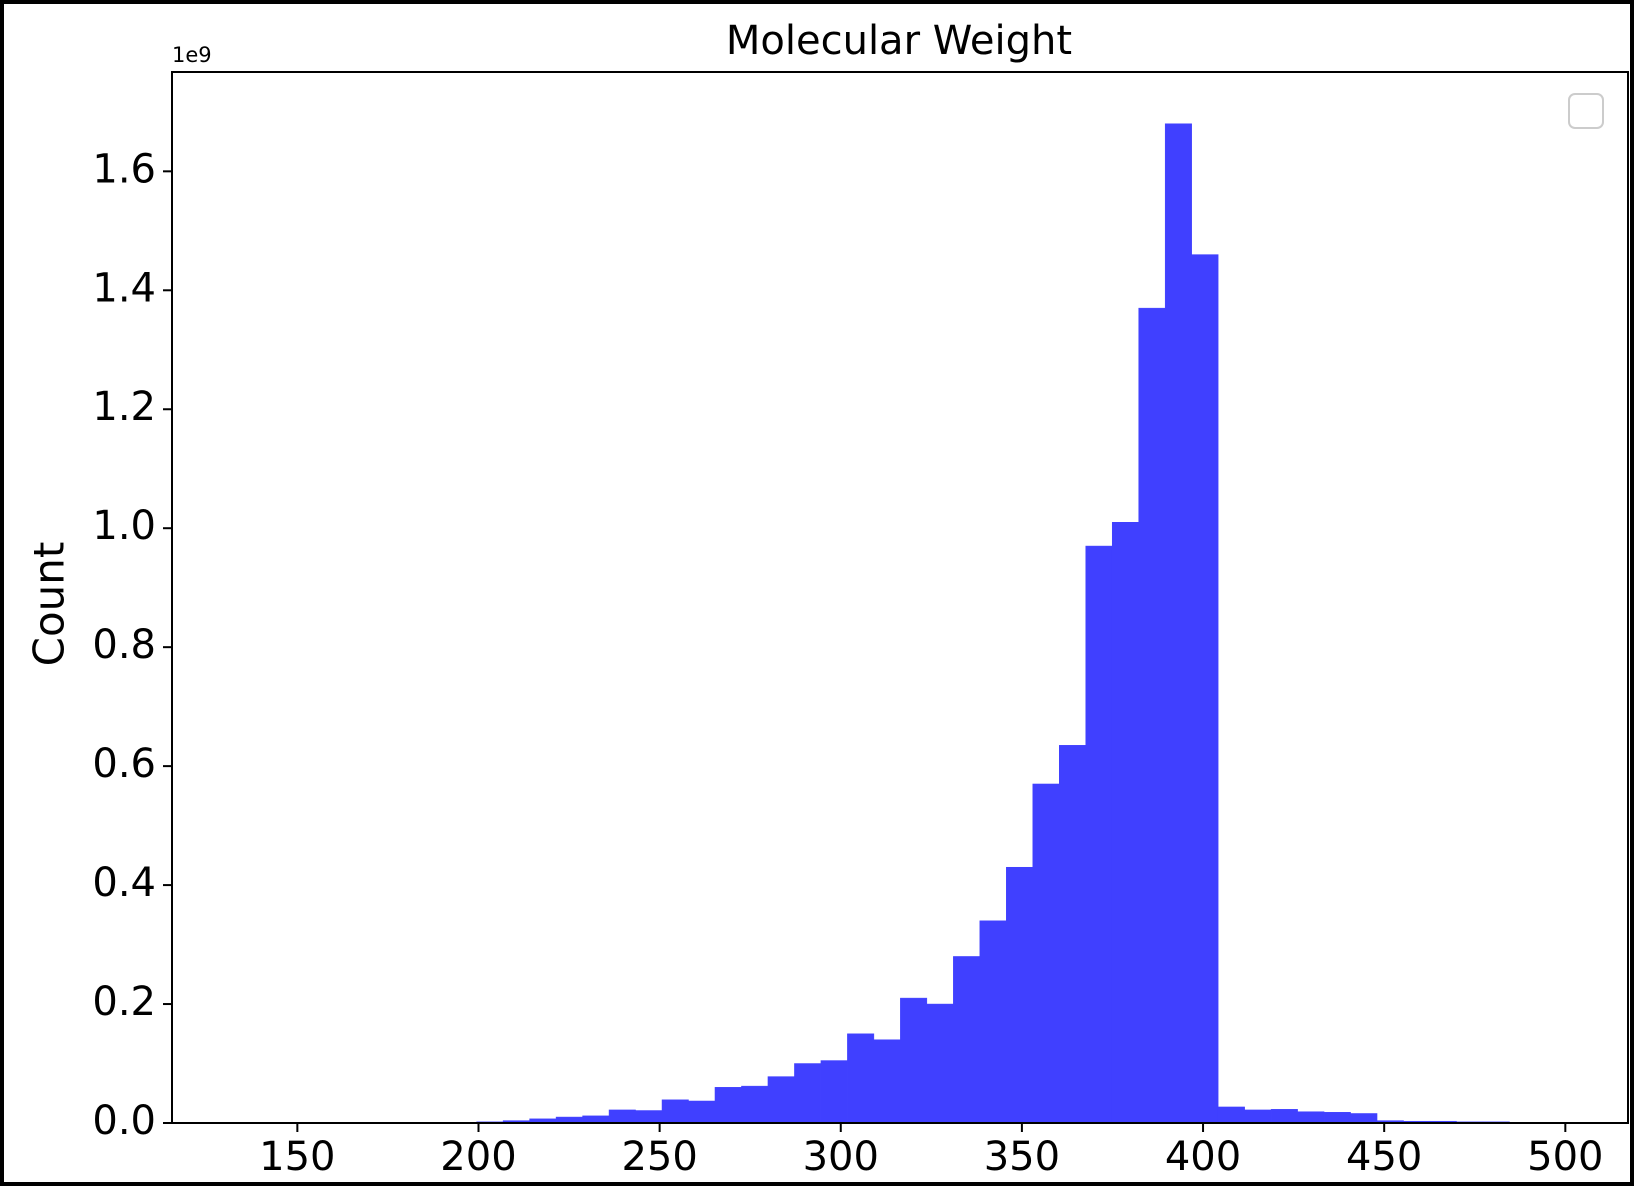  I want to click on y-tick-label: 0.2, so click(124, 1002).